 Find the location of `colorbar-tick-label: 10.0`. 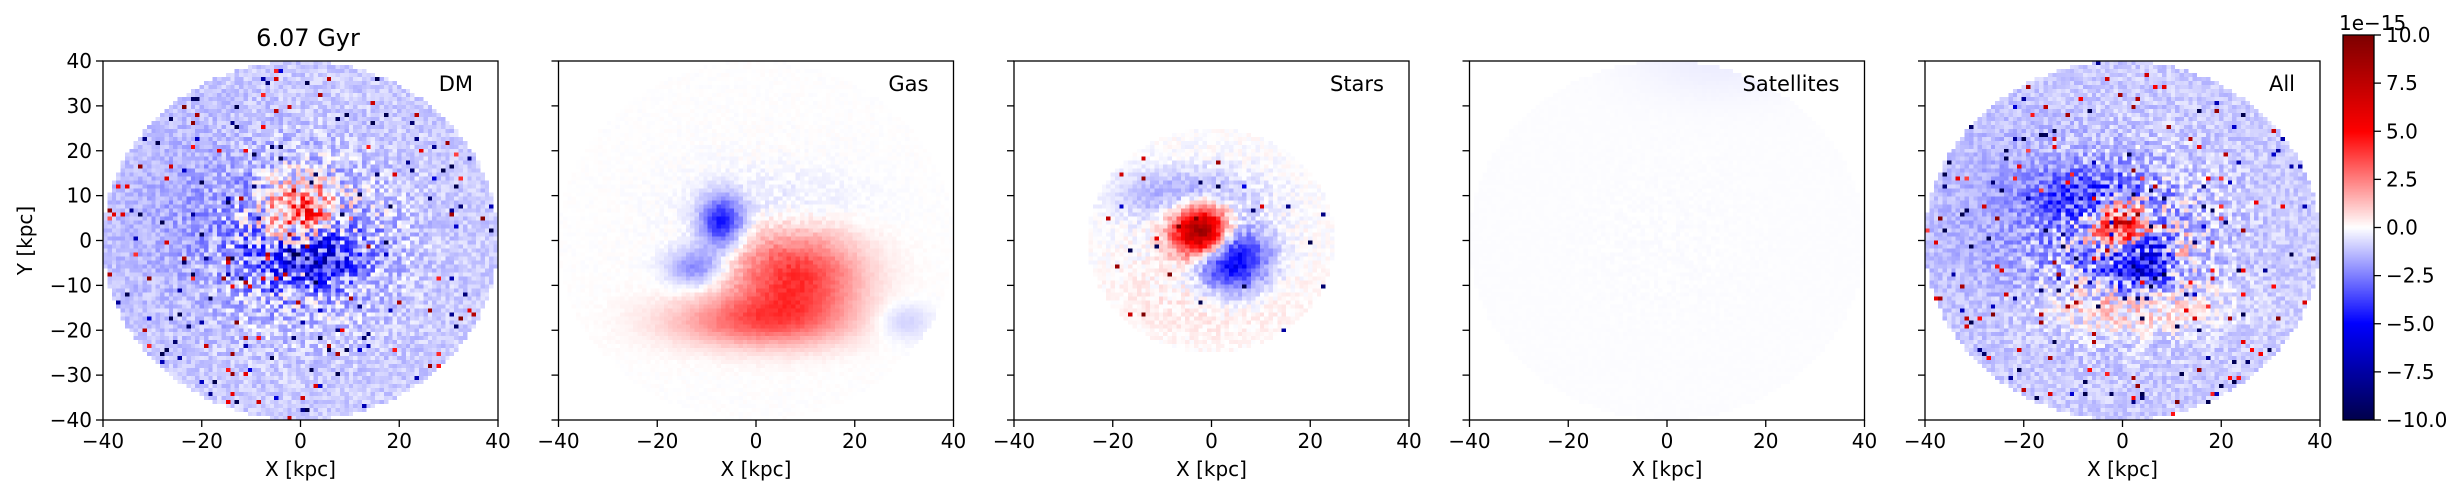

colorbar-tick-label: 10.0 is located at coordinates (2408, 35).